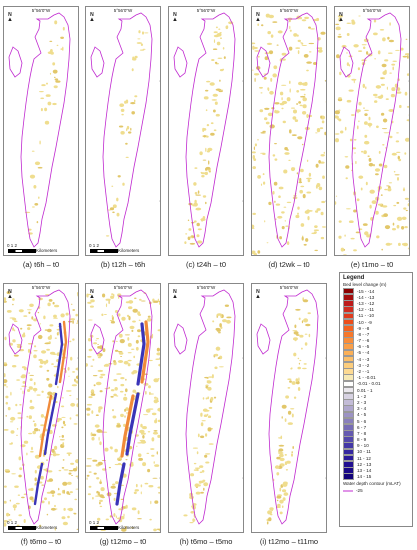 The width and height of the screenshot is (417, 550). Describe the element at coordinates (369, 384) in the screenshot. I see `legend-class-label: -0.01 - 0.01` at that location.